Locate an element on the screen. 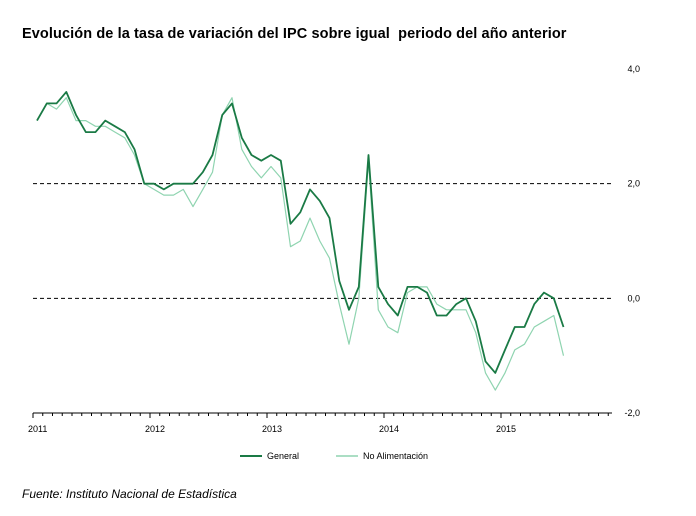 This screenshot has width=696, height=516. x-tick-label: 2015 is located at coordinates (506, 429).